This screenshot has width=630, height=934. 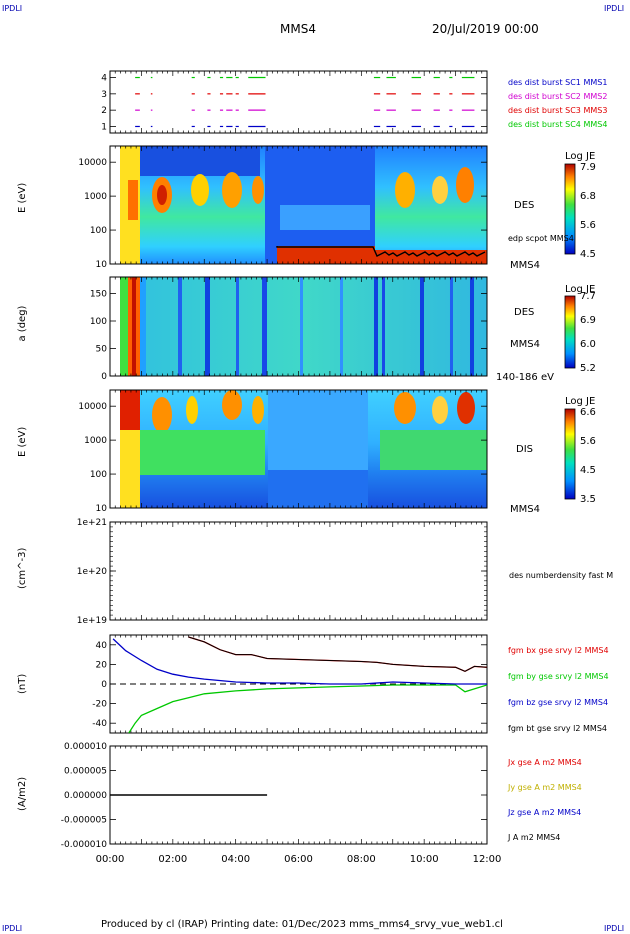 I want to click on current-ytick-label: -0.000010, so click(x=84, y=845).